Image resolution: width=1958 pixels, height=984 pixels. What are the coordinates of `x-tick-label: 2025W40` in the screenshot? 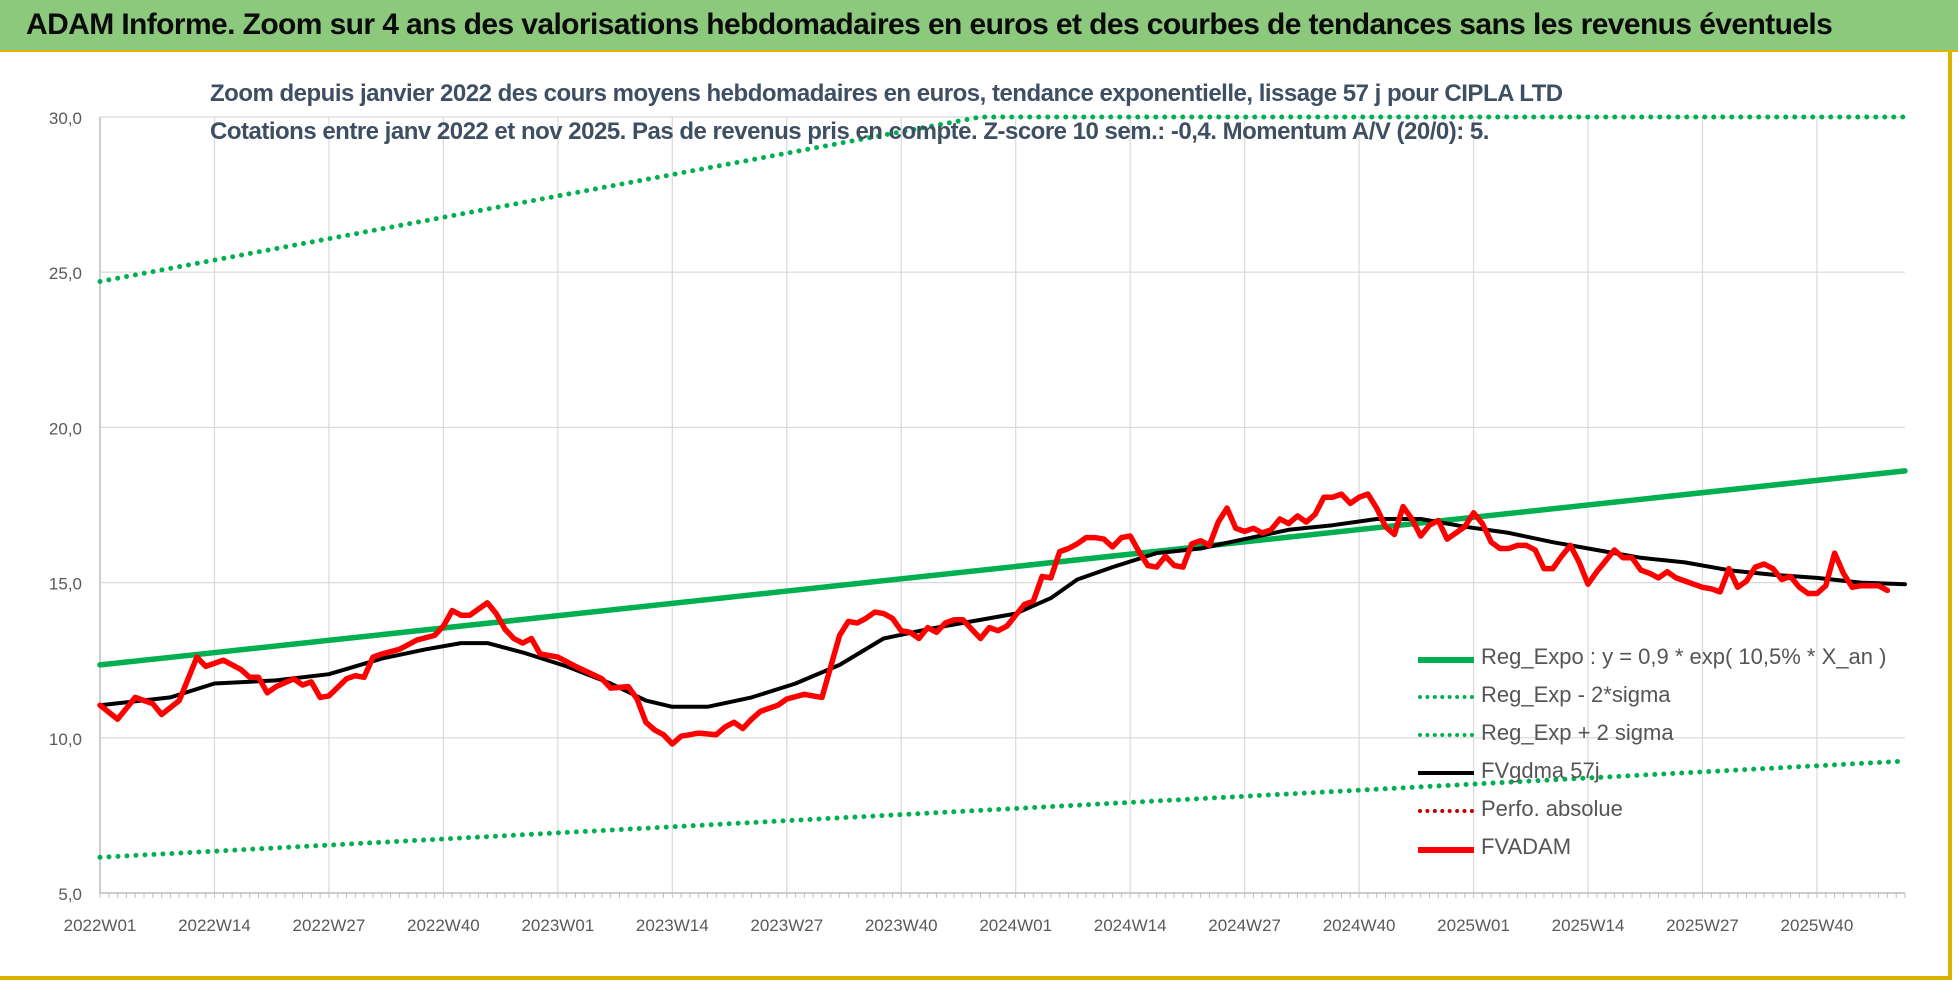 It's located at (1817, 925).